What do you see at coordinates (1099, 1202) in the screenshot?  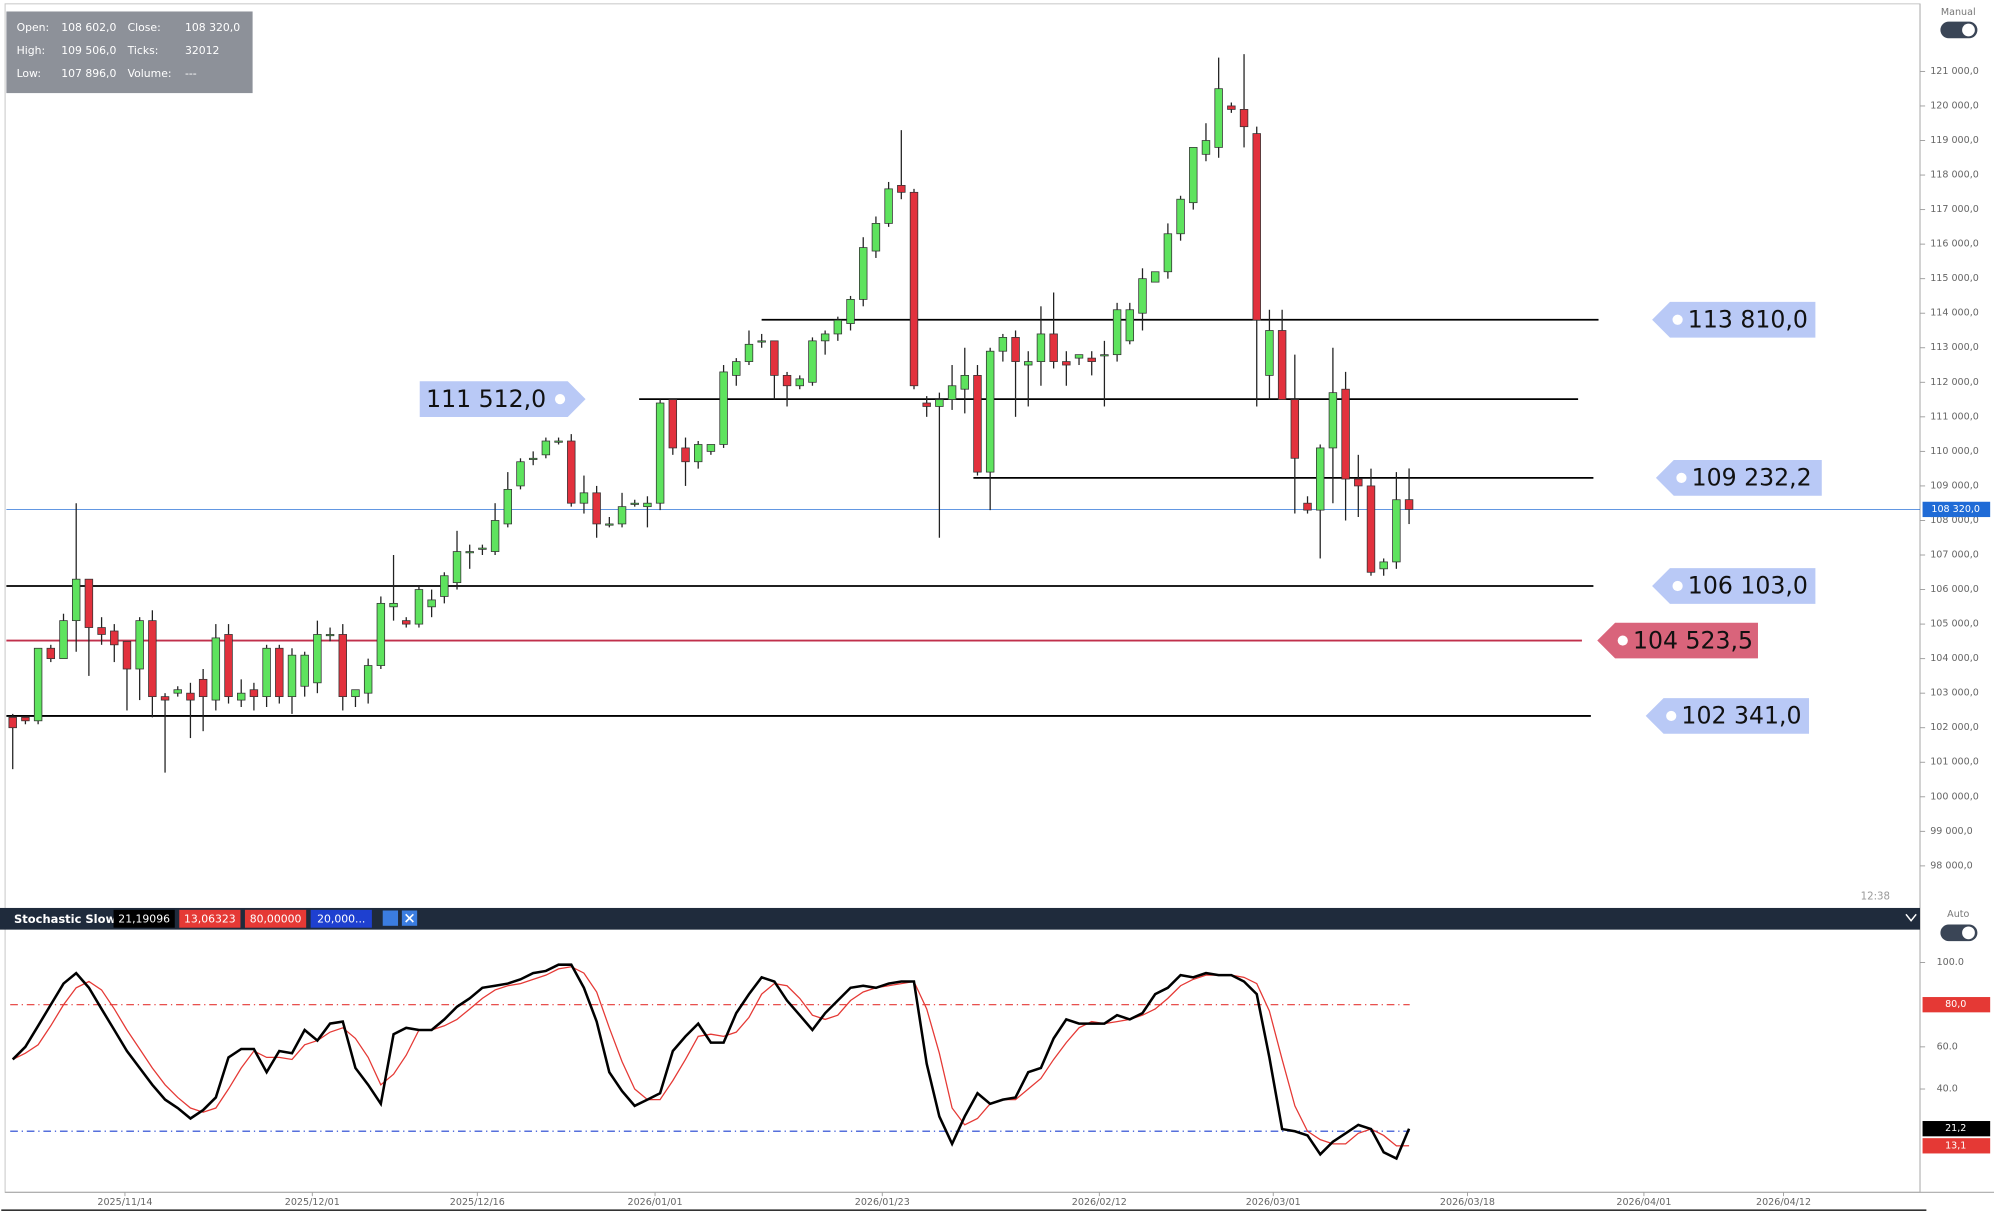 I see `x-tick-label: 2026/02/12` at bounding box center [1099, 1202].